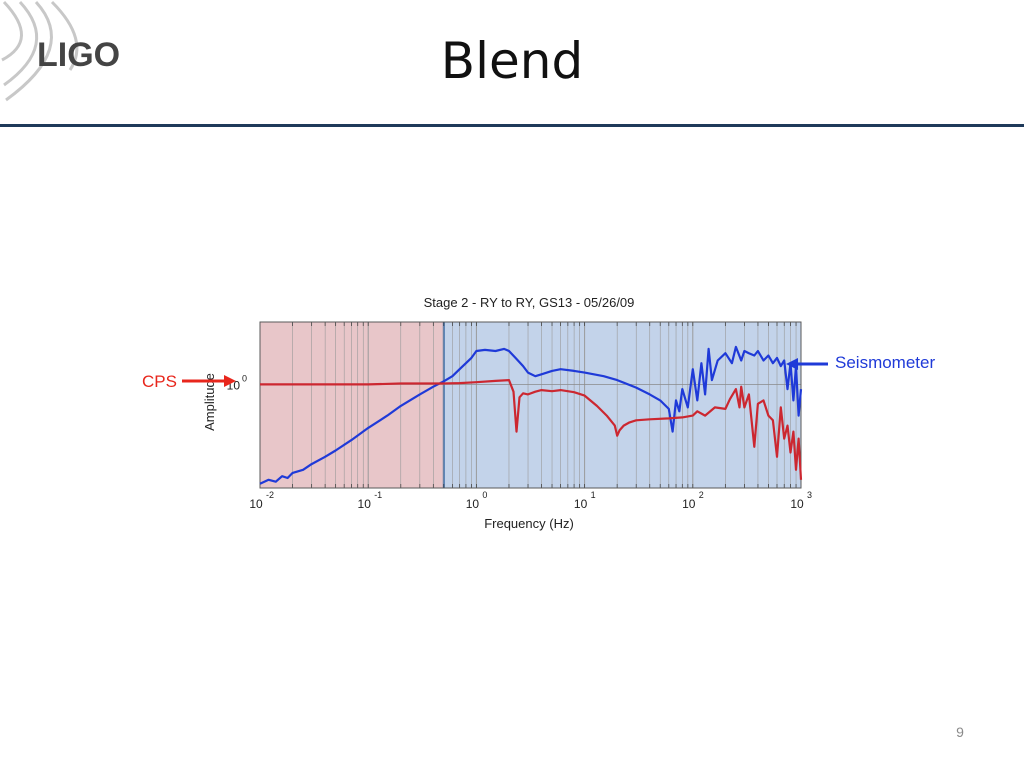 The width and height of the screenshot is (1024, 768). What do you see at coordinates (512, 125) in the screenshot?
I see `title-rule` at bounding box center [512, 125].